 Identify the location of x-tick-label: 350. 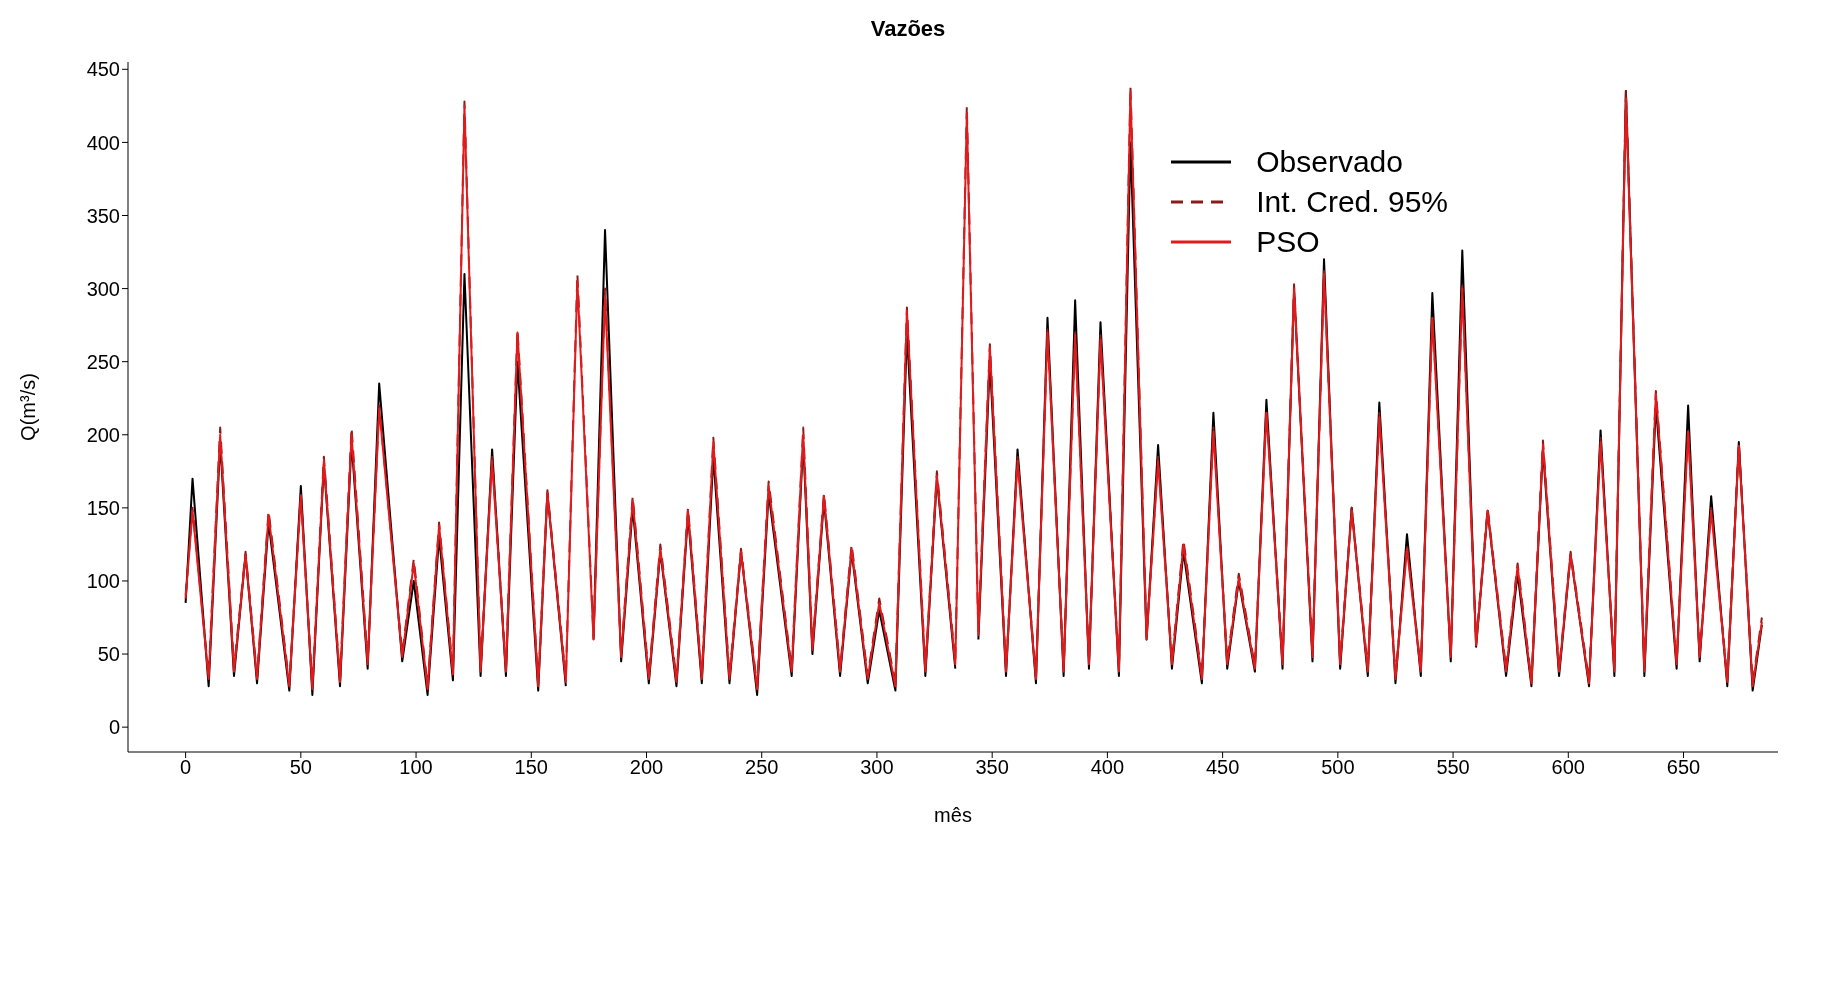
(992, 767).